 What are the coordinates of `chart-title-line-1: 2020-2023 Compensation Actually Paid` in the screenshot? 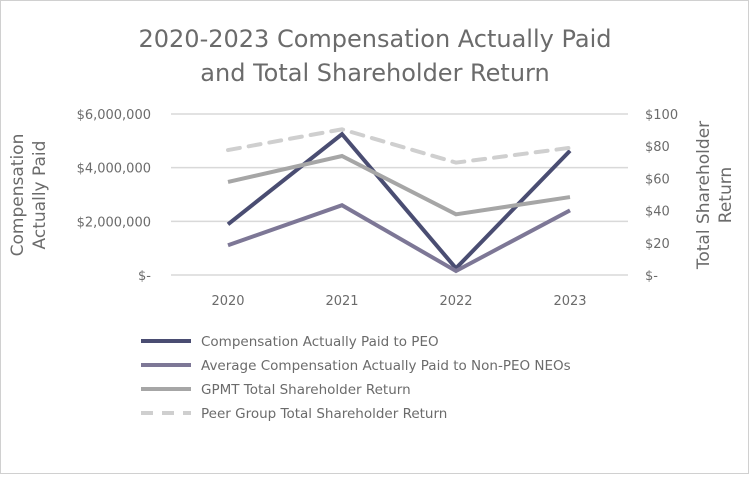 It's located at (375, 39).